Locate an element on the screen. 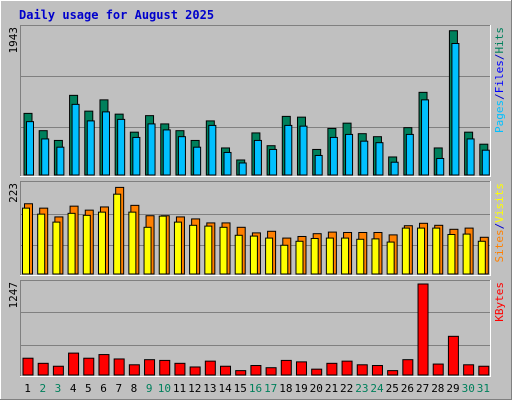 The height and width of the screenshot is (404, 512). day-label: 1 is located at coordinates (27, 388).